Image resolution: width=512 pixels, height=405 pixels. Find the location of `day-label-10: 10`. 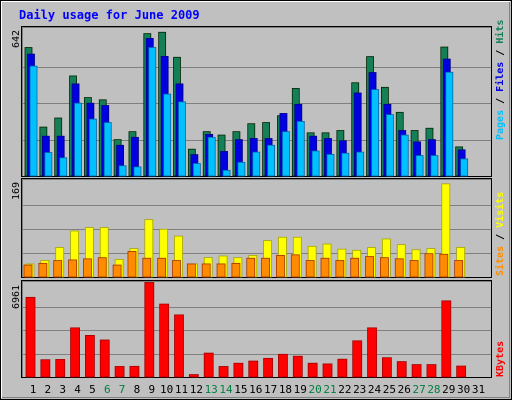

day-label-10: 10 is located at coordinates (166, 389).